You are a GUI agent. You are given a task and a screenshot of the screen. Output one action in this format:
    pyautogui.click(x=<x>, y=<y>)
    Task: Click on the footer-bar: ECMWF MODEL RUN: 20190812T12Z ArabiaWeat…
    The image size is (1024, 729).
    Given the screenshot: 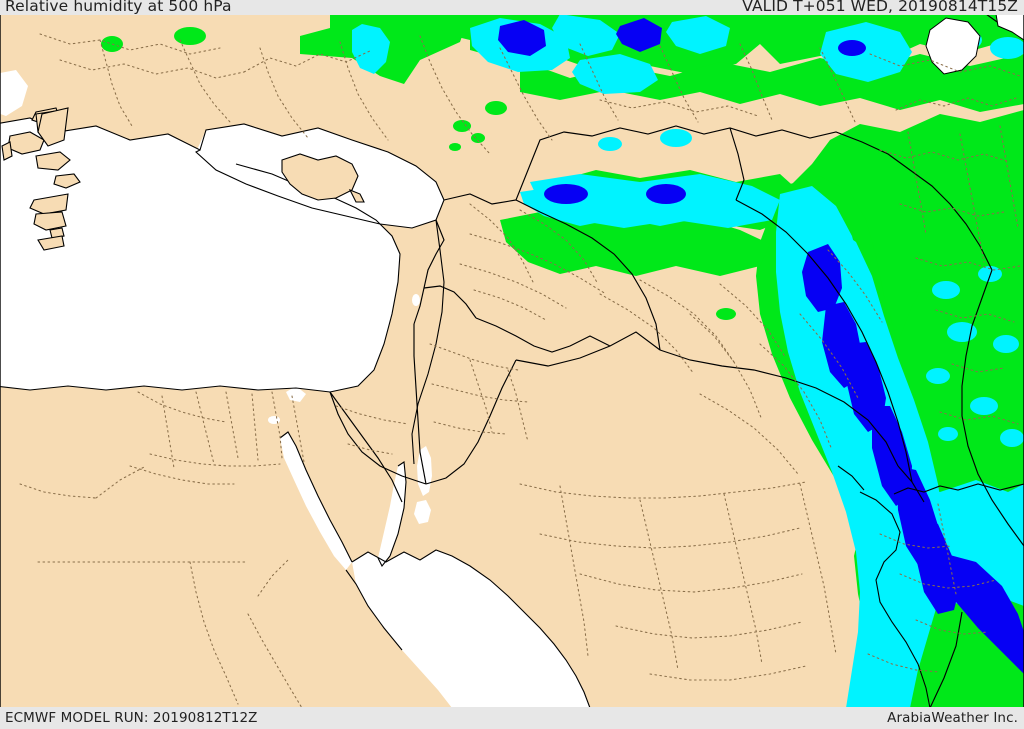 What is the action you would take?
    pyautogui.click(x=512, y=718)
    